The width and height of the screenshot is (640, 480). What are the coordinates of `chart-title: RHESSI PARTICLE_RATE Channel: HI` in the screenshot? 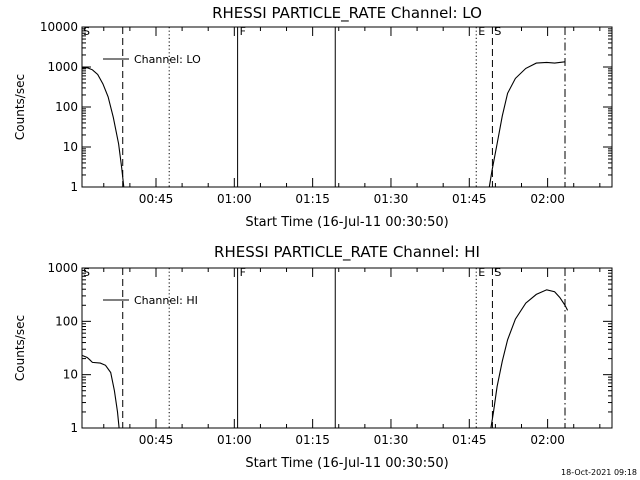 It's located at (347, 252).